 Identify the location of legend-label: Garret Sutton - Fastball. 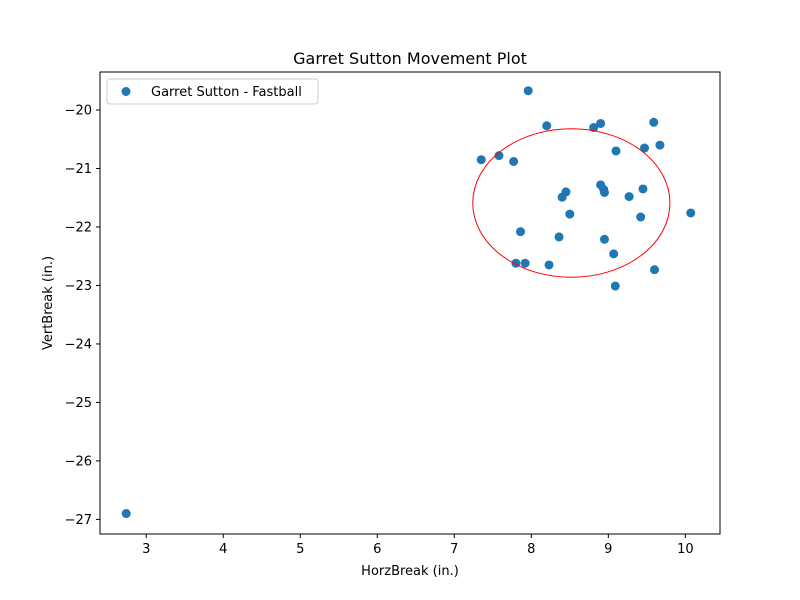
(226, 92).